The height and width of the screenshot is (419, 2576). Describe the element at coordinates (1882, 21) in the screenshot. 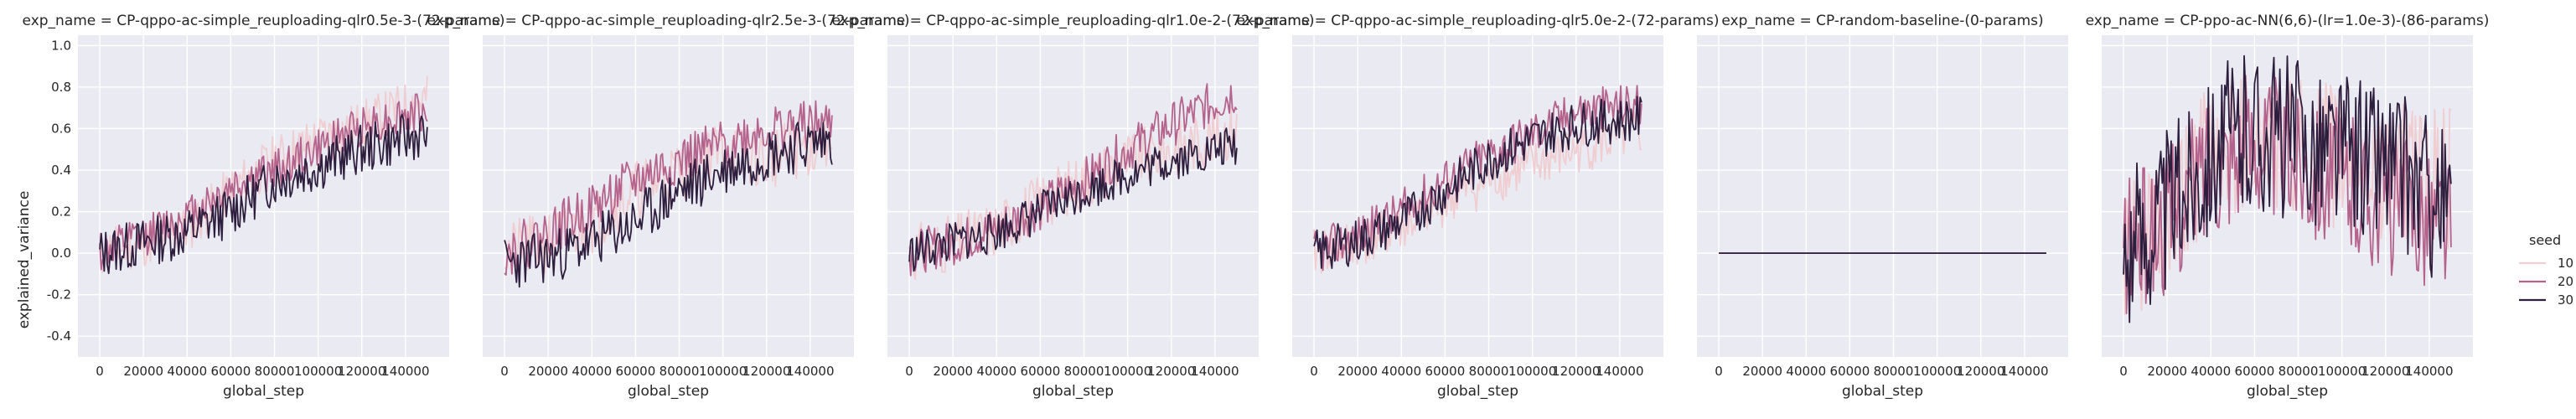

I see `panel-title: exp_name = CP-random-baseline-(0-params)` at that location.